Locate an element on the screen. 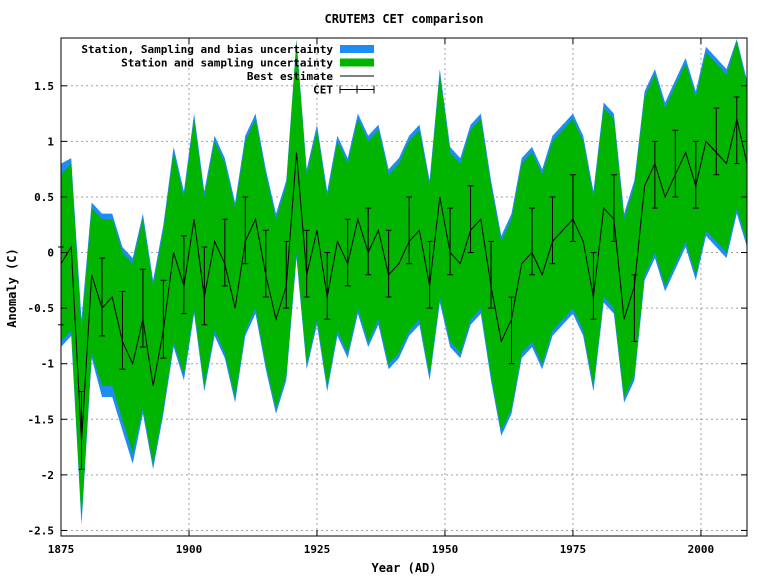 This screenshot has width=768, height=576. x-tick-label: 1925 is located at coordinates (317, 549).